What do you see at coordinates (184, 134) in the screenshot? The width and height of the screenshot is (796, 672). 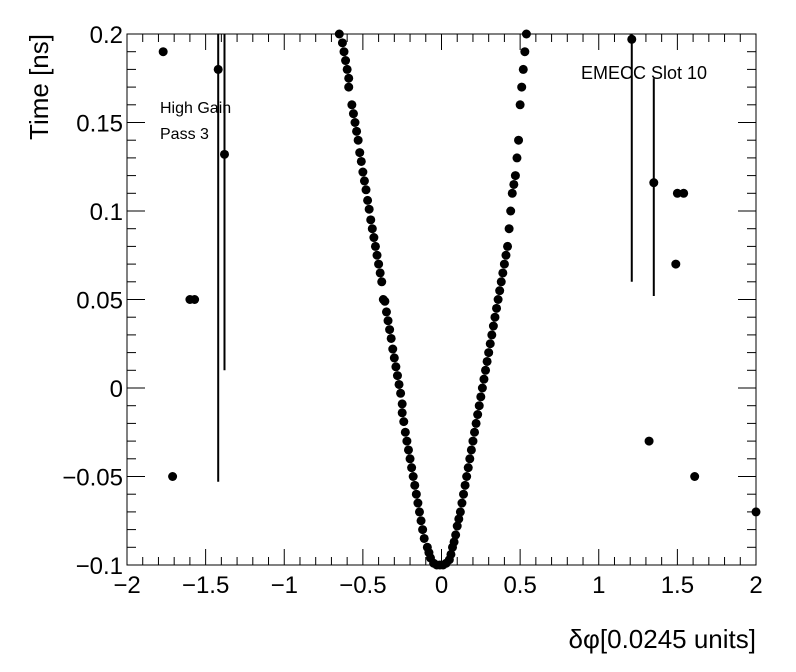 I see `annotation-pass: Pass 3` at bounding box center [184, 134].